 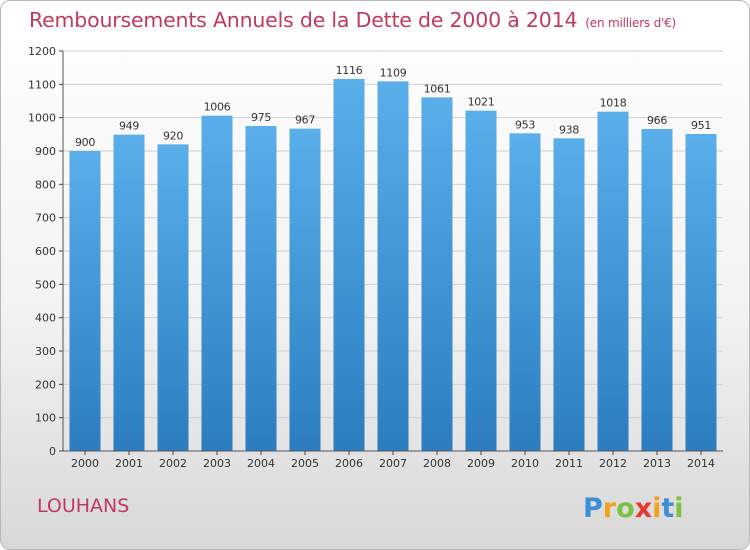 What do you see at coordinates (481, 102) in the screenshot?
I see `bar-value-label: 1021` at bounding box center [481, 102].